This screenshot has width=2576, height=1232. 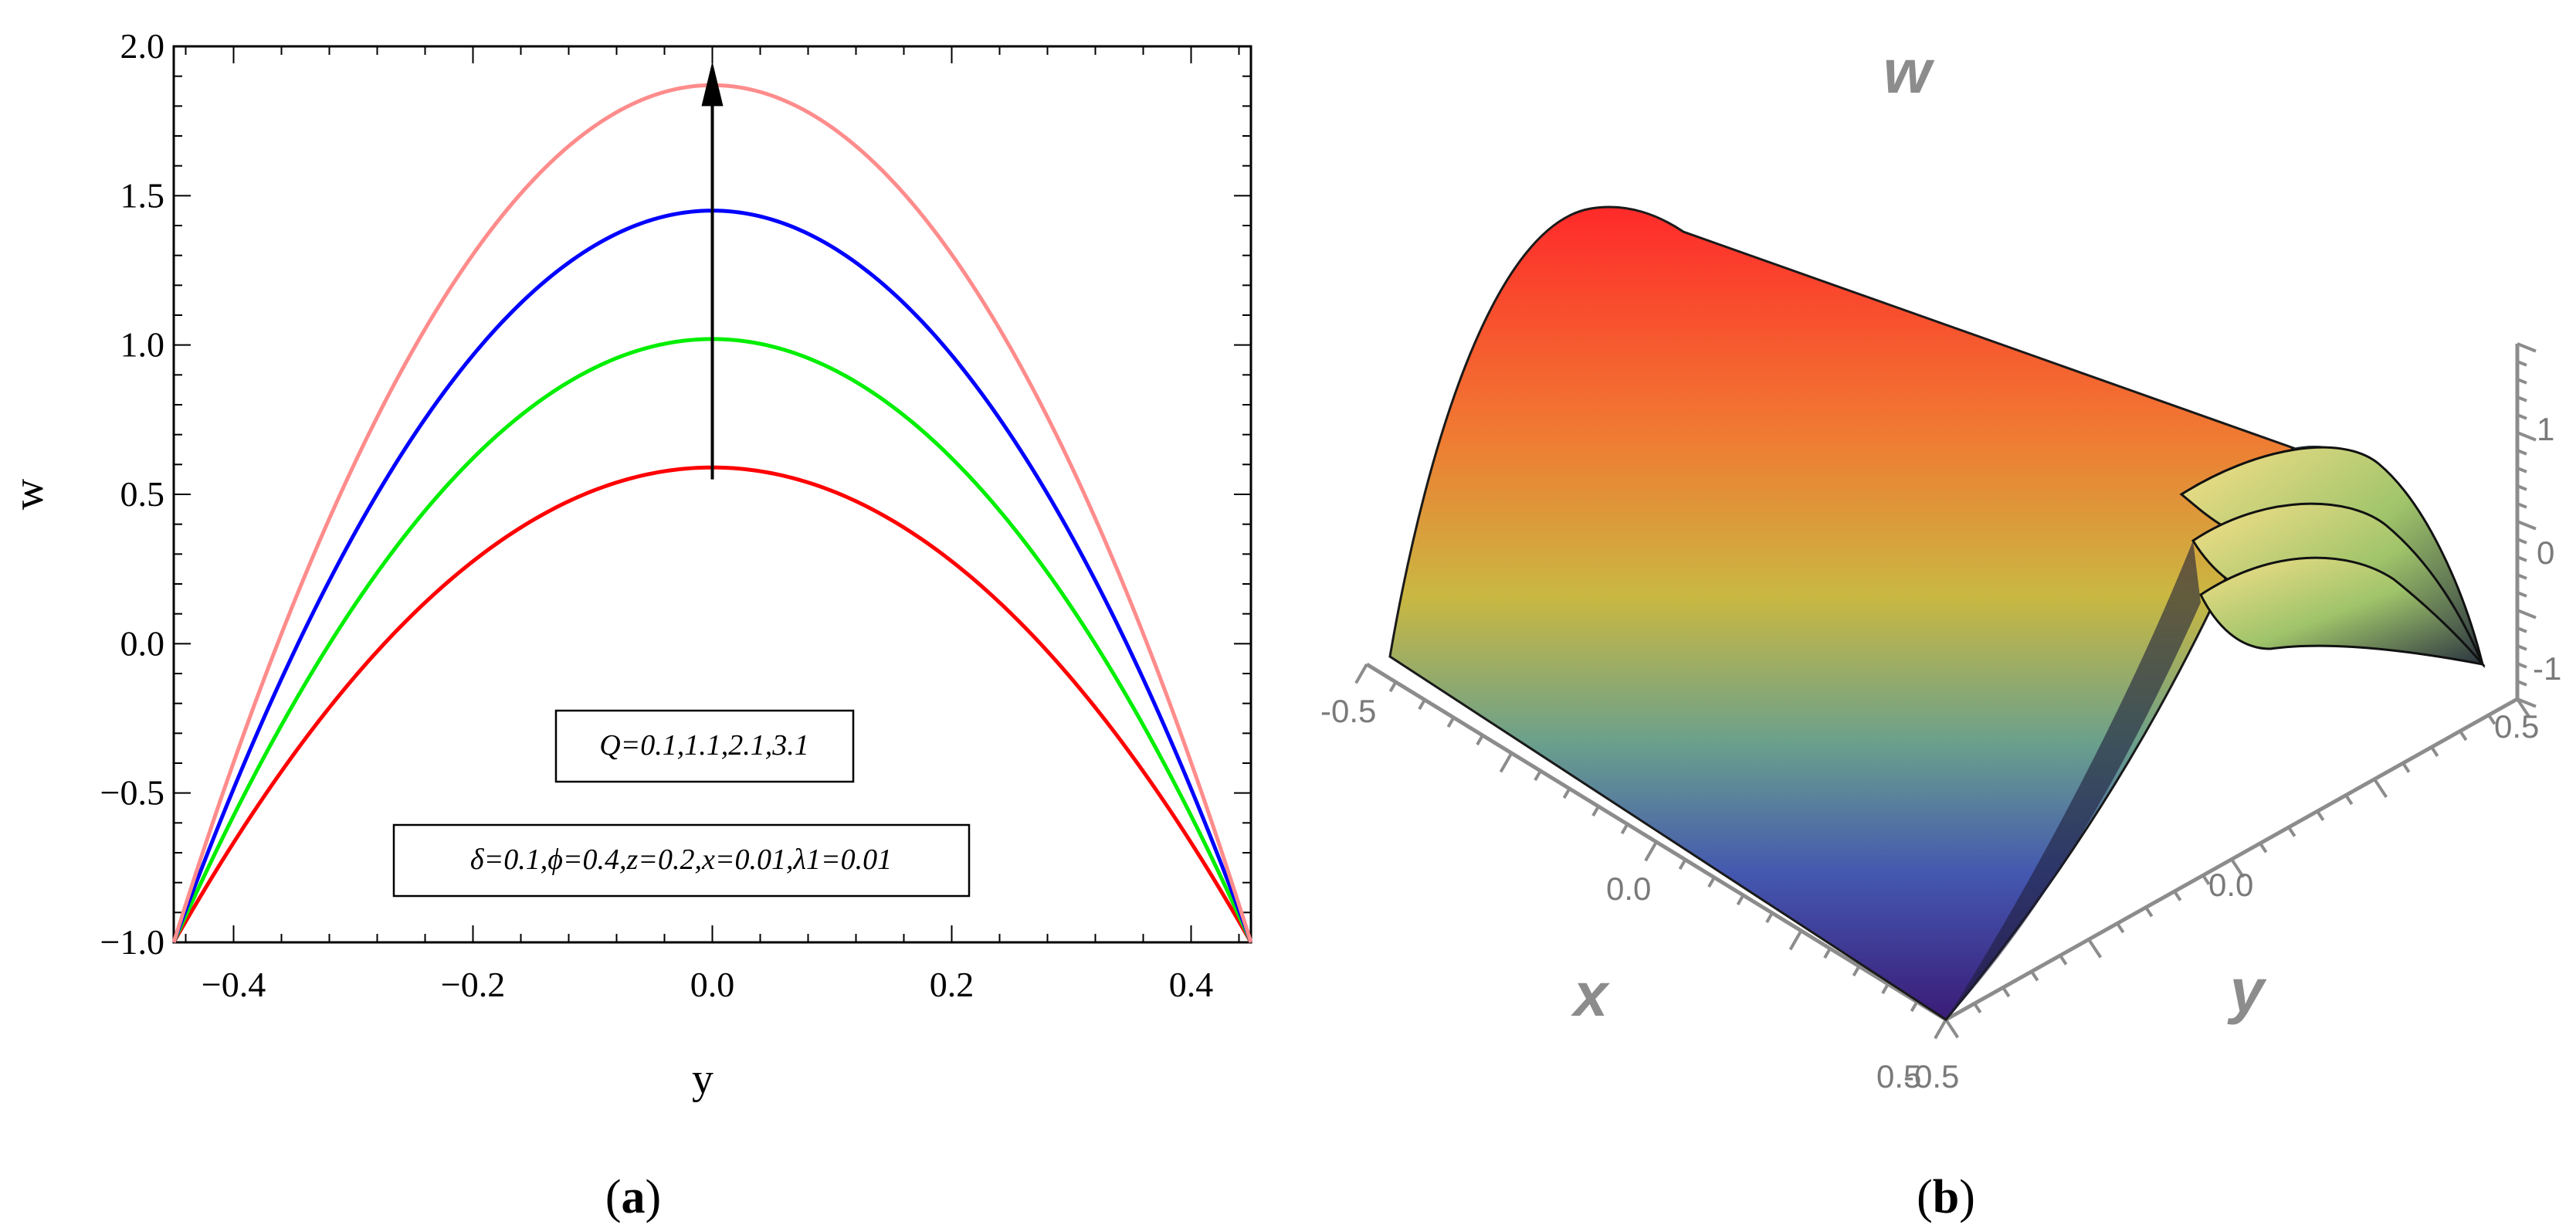 What do you see at coordinates (2545, 429) in the screenshot?
I see `z-tick-label: 1` at bounding box center [2545, 429].